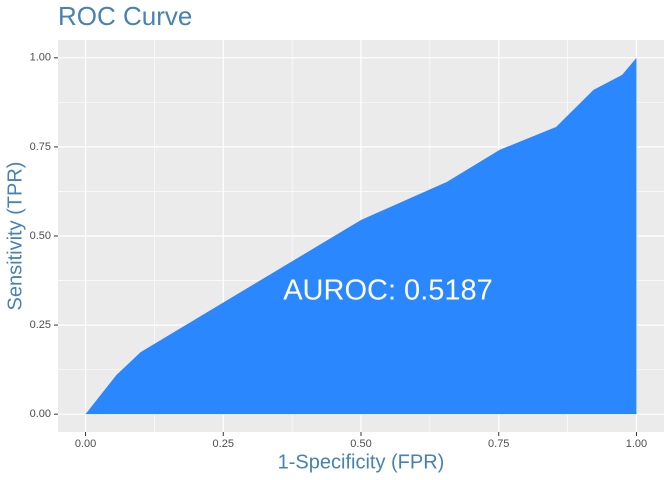 Image resolution: width=672 pixels, height=480 pixels. What do you see at coordinates (40, 147) in the screenshot?
I see `y-tick-label: 0.75` at bounding box center [40, 147].